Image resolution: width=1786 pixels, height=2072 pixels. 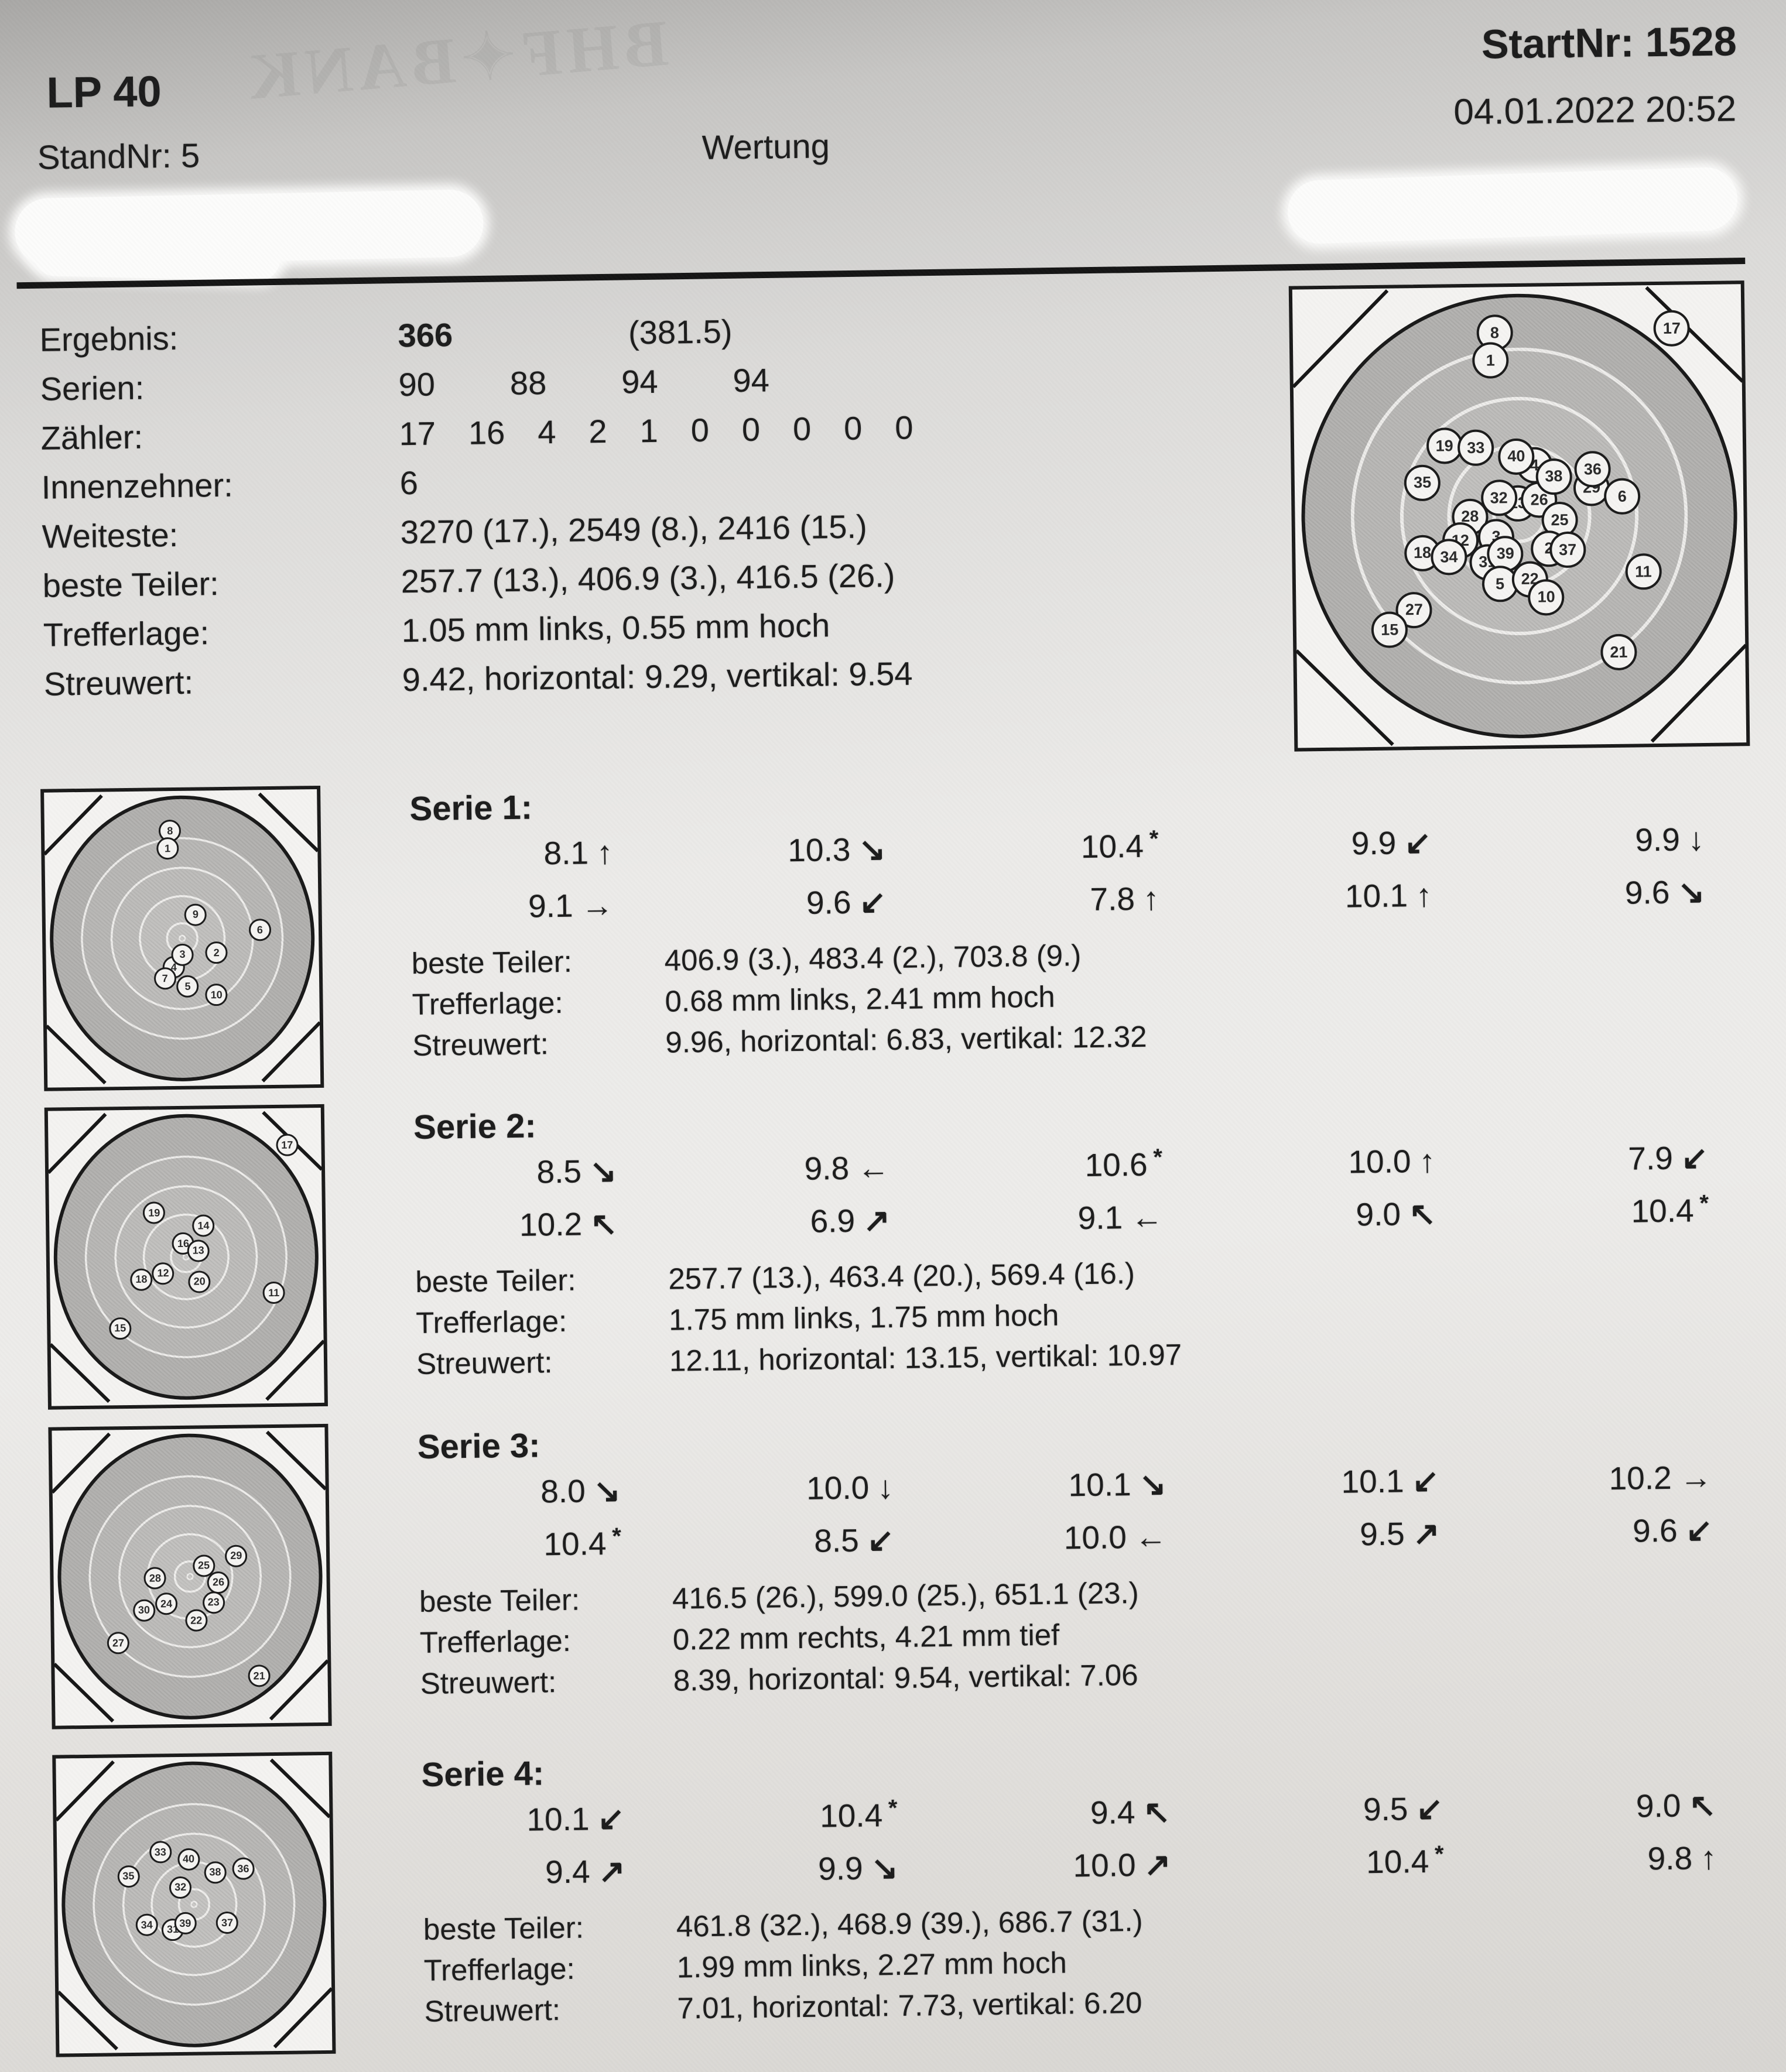 I want to click on serie-4-target: 33 40 35 38 36 32 34 31 39 37, so click(x=194, y=1904).